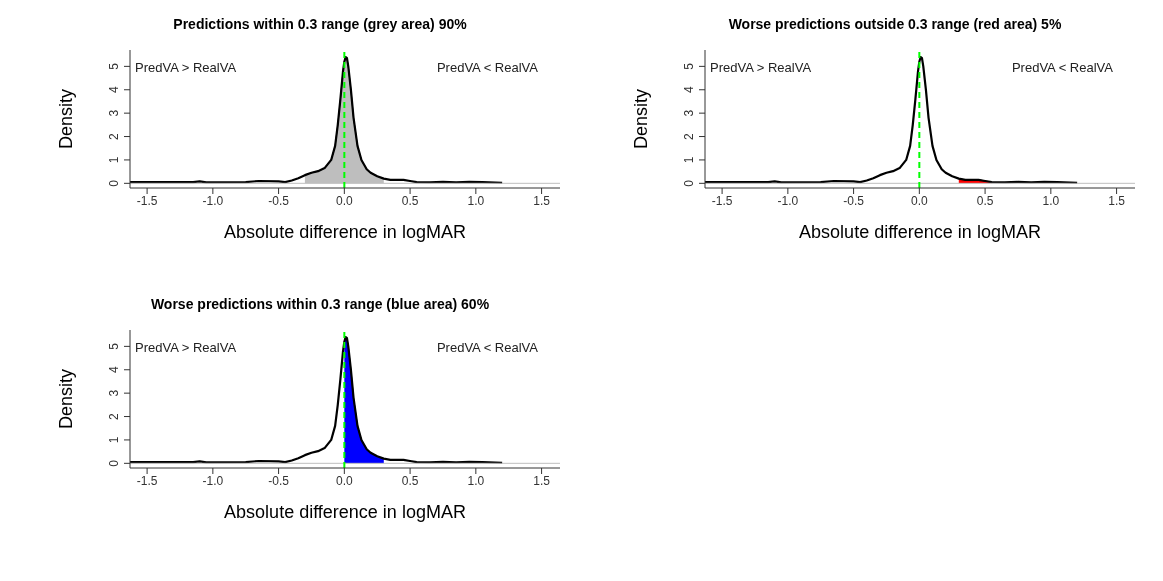 The image size is (1163, 581). What do you see at coordinates (320, 24) in the screenshot?
I see `chart-title: Predictions within 0.3 range (grey area) 90%` at bounding box center [320, 24].